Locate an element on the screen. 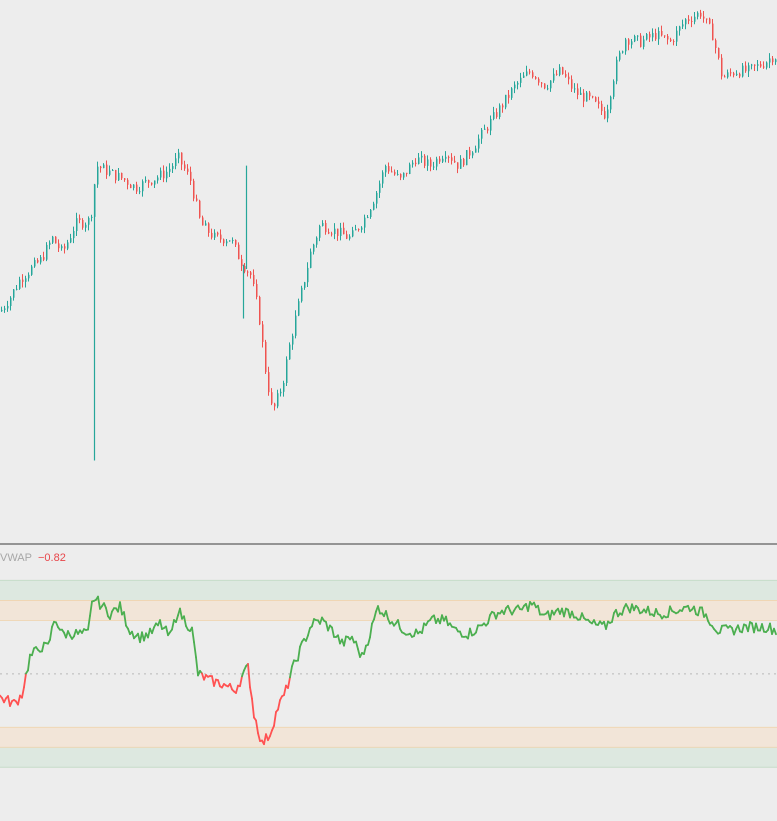 This screenshot has width=777, height=821. zone-lower-inner is located at coordinates (388, 737).